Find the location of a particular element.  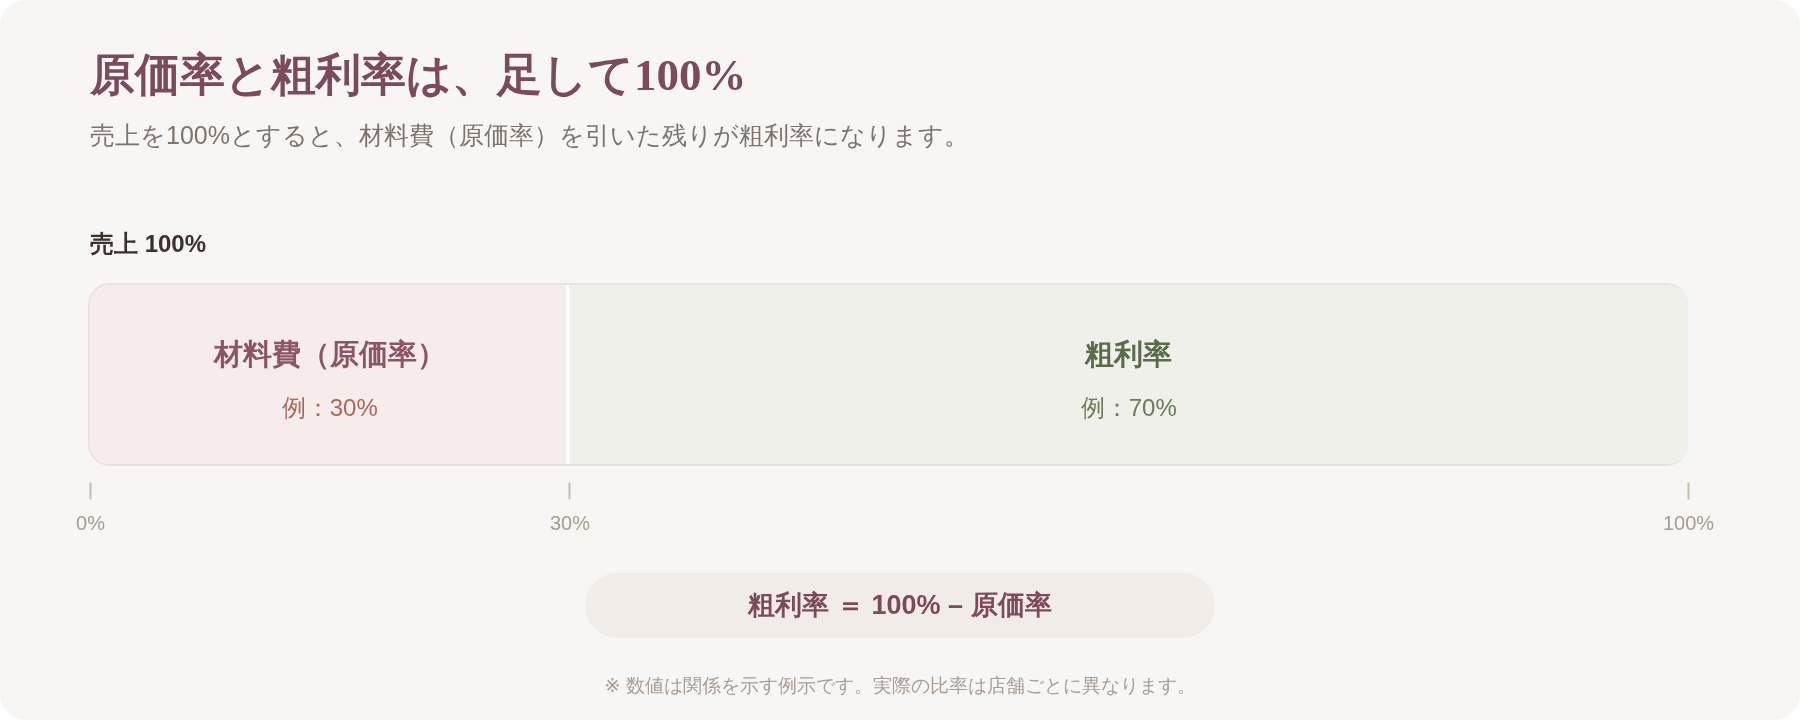

x-tick-label: 30% is located at coordinates (570, 522).